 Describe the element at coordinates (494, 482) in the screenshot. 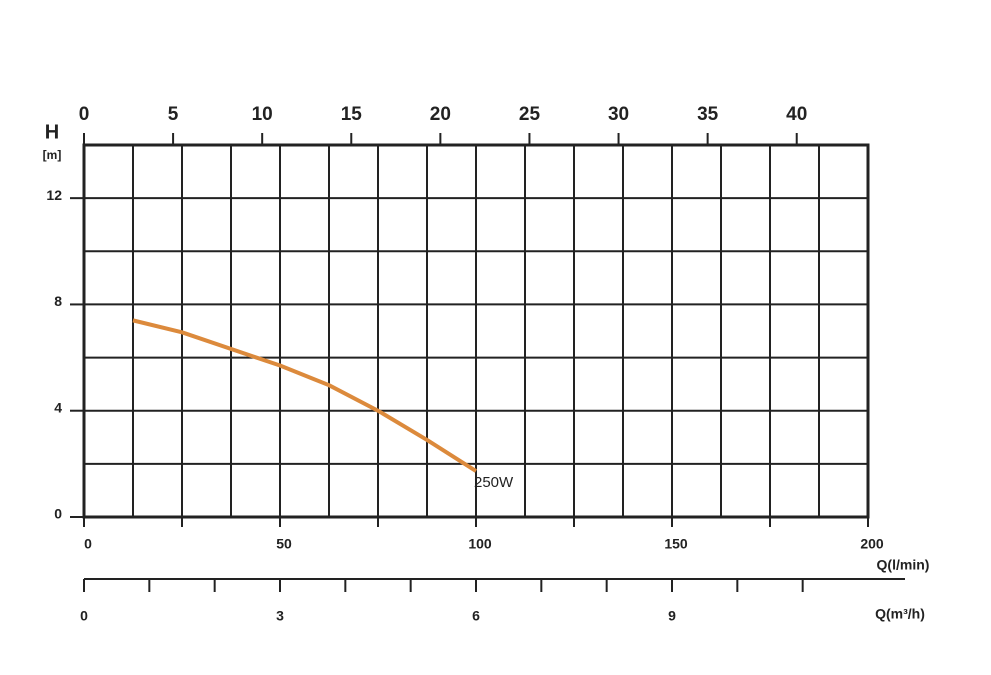

I see `series-label: 250W` at that location.